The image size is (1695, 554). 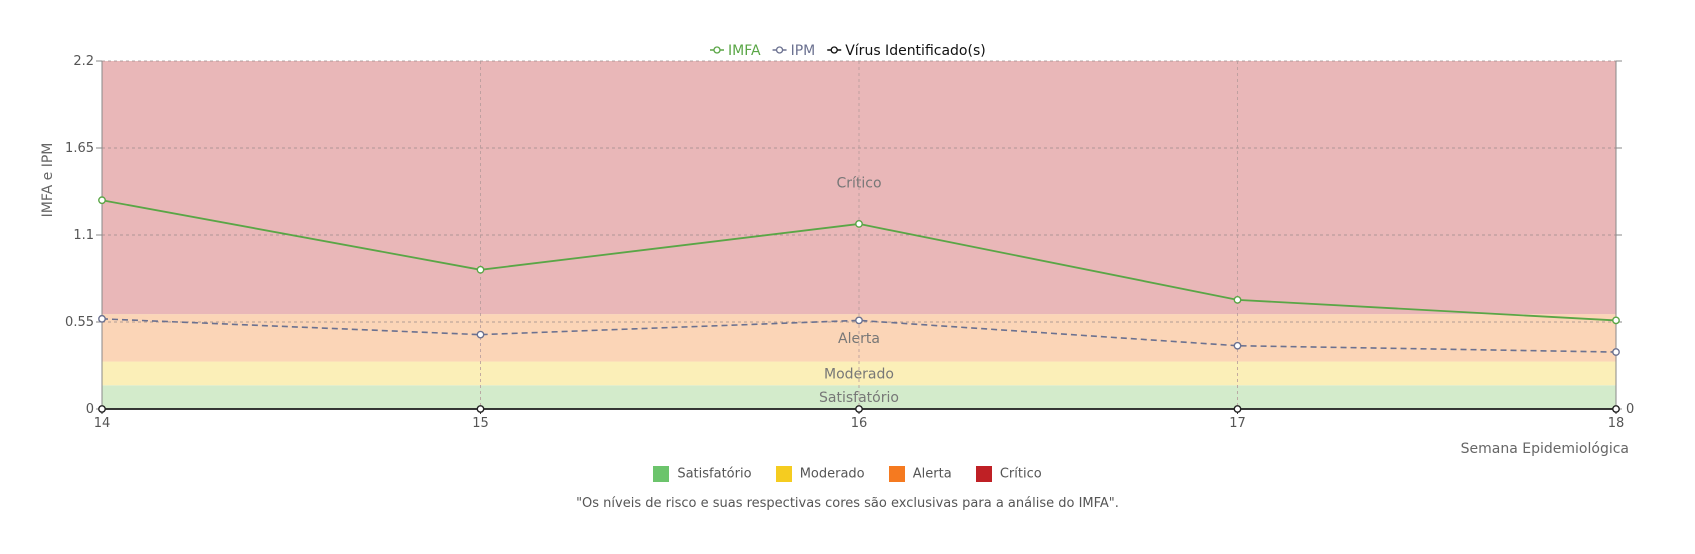 I want to click on legend-item: IMFA, so click(x=735, y=51).